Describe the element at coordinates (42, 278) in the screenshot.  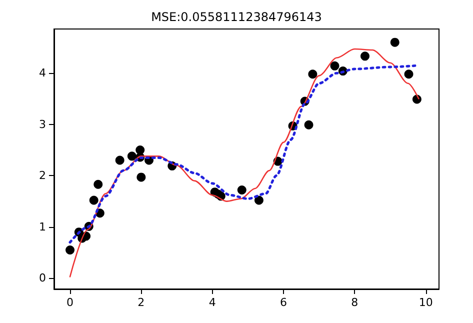
I see `y-tick-label: 0` at that location.